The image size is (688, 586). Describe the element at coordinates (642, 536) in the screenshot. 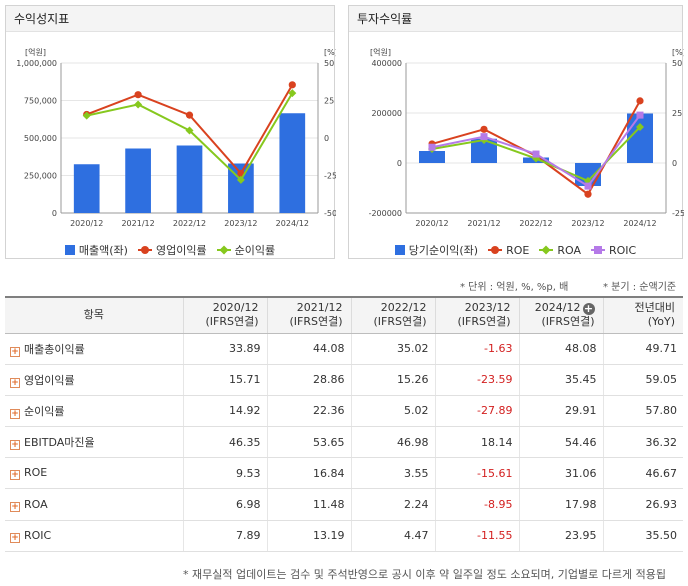

I see `row-yoy: 35.50` at that location.